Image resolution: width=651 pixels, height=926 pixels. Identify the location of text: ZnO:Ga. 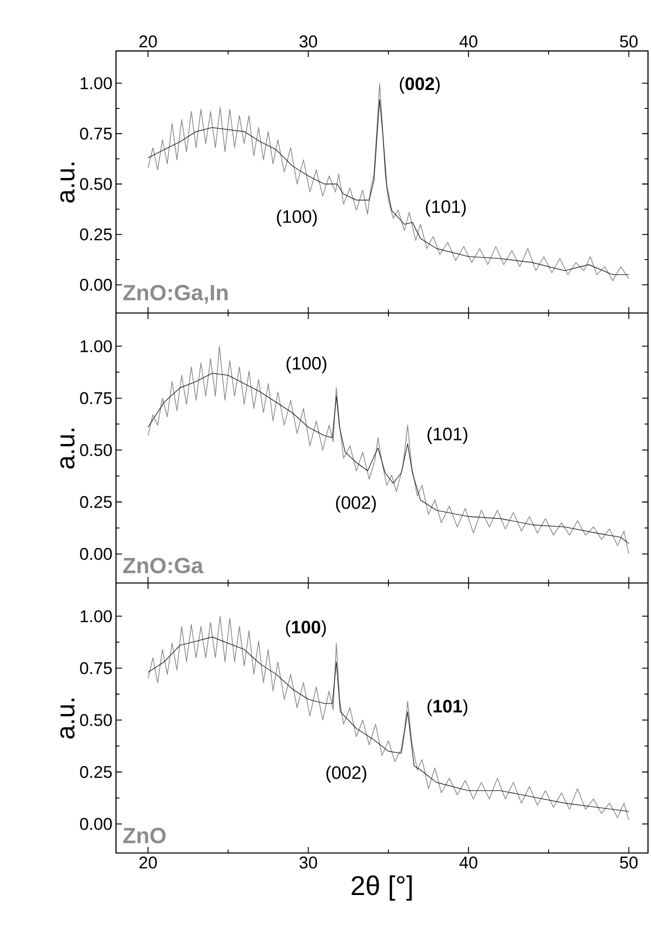
(163, 566).